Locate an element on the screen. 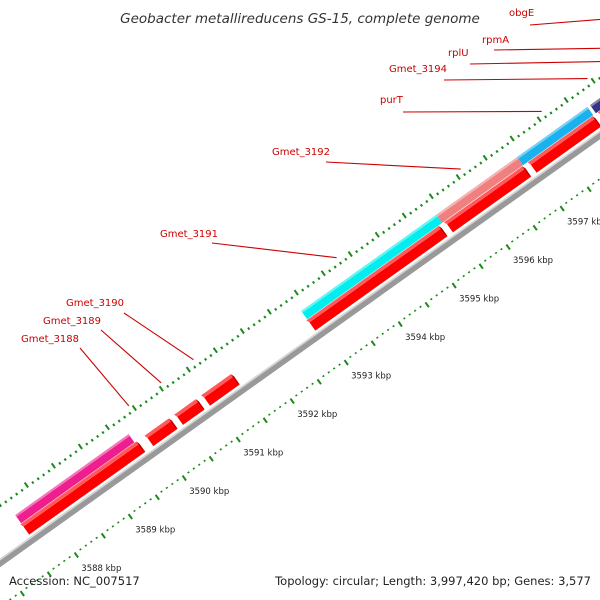 The height and width of the screenshot is (600, 600). kbp-label: 3594 kbp is located at coordinates (425, 338).